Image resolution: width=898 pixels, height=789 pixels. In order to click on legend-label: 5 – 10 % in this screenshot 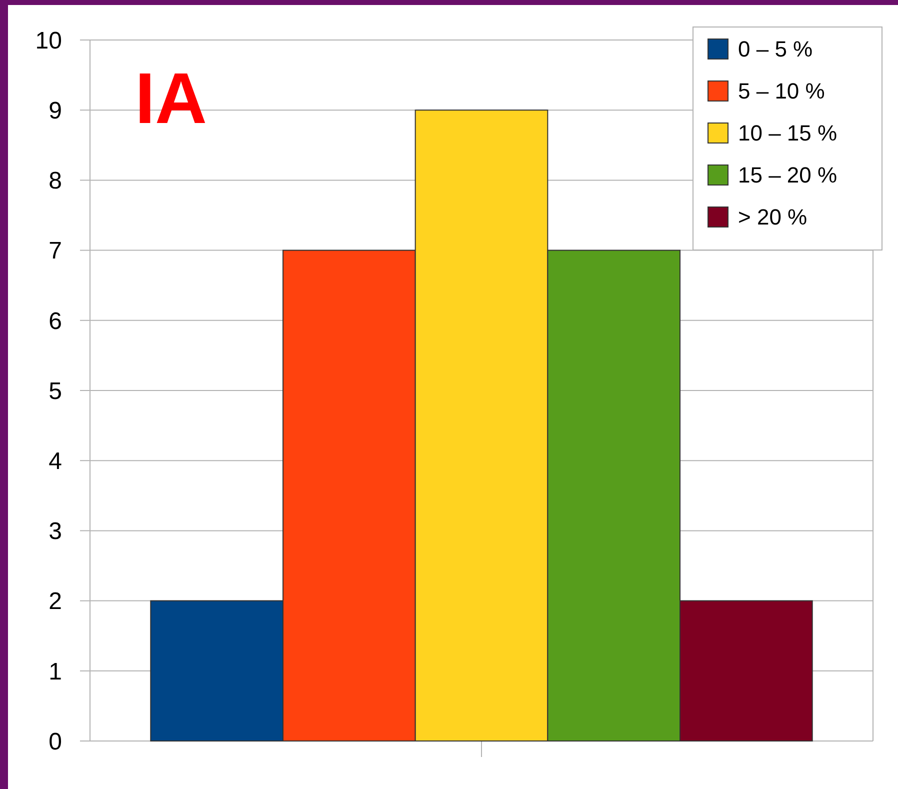, I will do `click(781, 91)`.